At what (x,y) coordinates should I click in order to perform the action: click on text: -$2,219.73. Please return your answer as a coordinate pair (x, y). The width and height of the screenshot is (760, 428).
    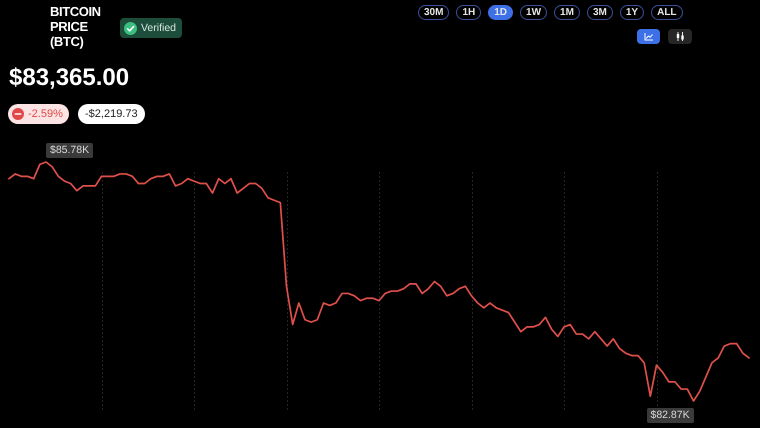
    Looking at the image, I should click on (111, 114).